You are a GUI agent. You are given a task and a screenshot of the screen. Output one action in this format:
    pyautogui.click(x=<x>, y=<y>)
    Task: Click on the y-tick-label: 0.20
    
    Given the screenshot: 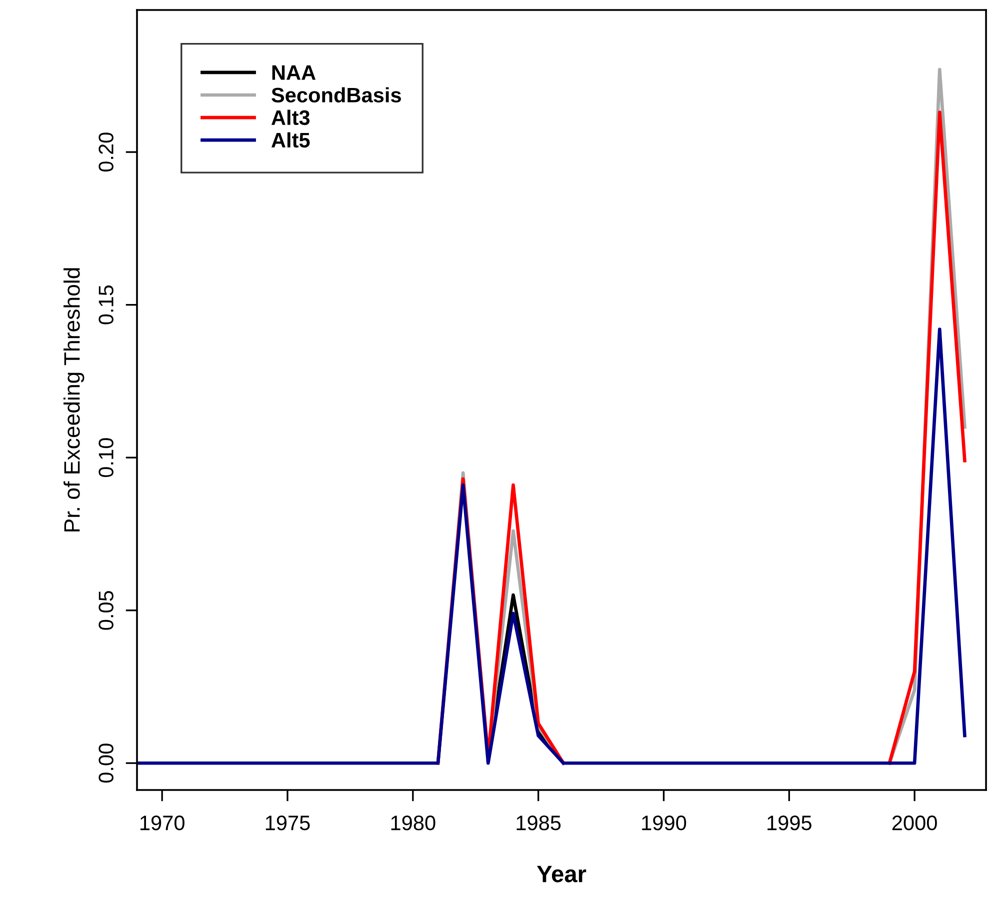 What is the action you would take?
    pyautogui.click(x=106, y=152)
    